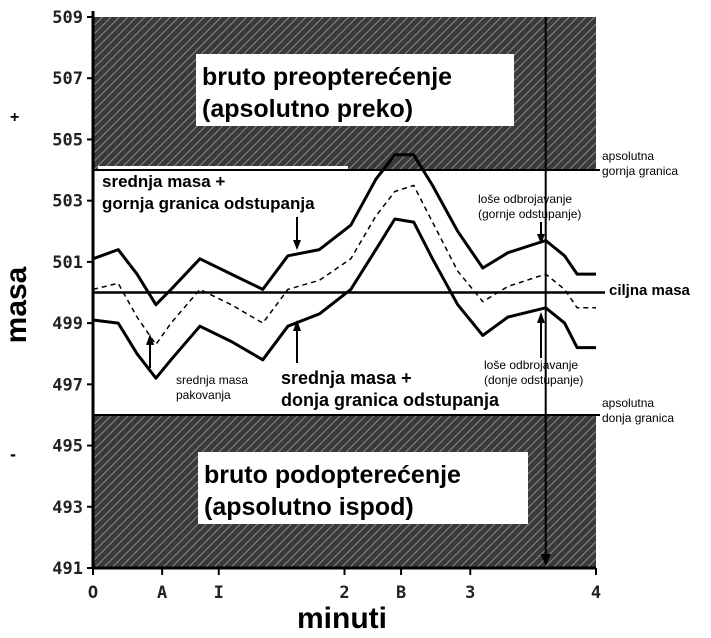 Image resolution: width=711 pixels, height=638 pixels. I want to click on bad-upper-label-line1: loše odbrojavanje, so click(525, 199).